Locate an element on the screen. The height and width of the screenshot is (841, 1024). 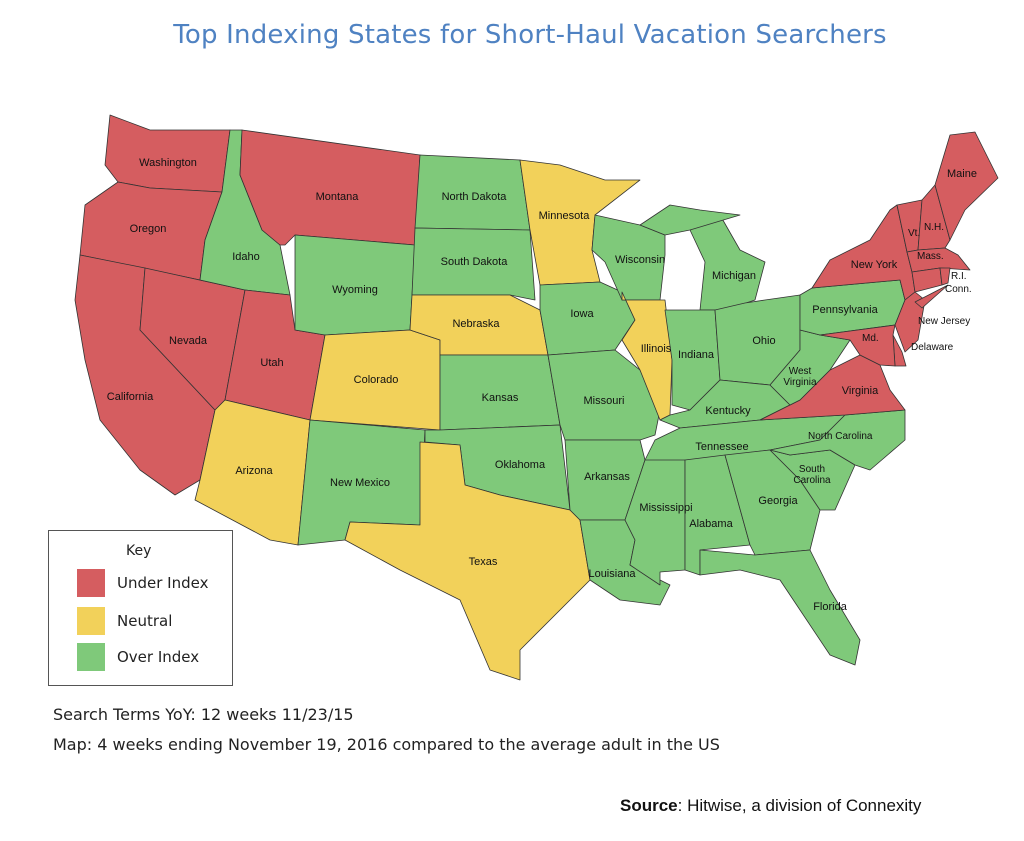
state-label: Oklahoma is located at coordinates (520, 465).